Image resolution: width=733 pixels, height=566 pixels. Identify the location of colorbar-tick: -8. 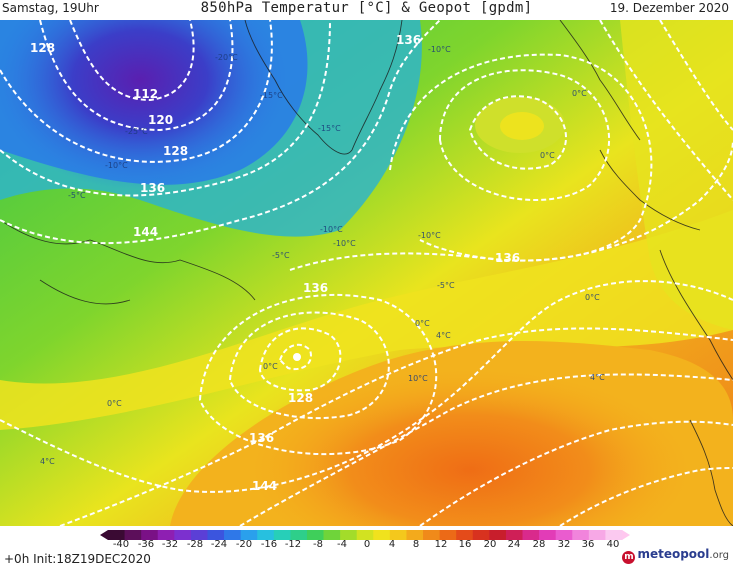
(318, 544).